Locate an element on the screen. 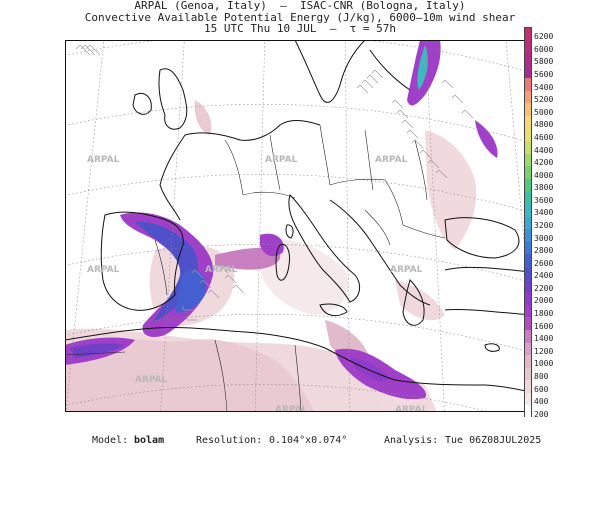 The height and width of the screenshot is (512, 600). colorbar-tick-label: 4400 is located at coordinates (544, 150).